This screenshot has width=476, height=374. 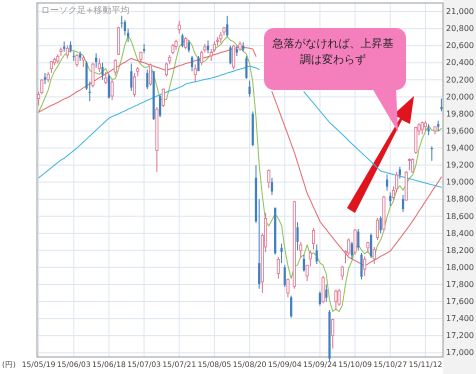 I want to click on y-tick-label: 19,800, so click(x=460, y=113).